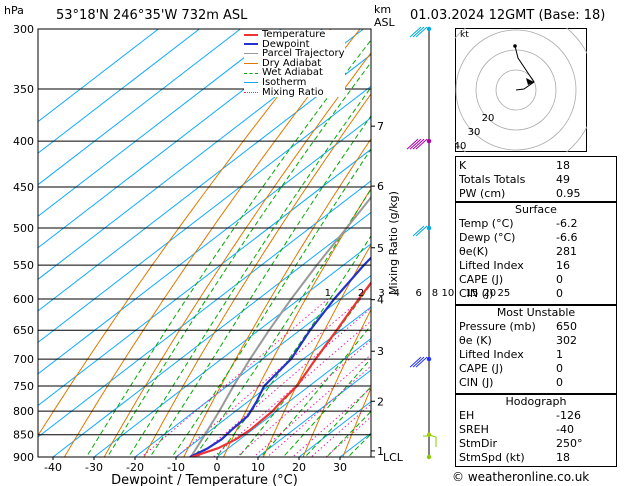  What do you see at coordinates (135, 467) in the screenshot?
I see `x-tick-label: -20` at bounding box center [135, 467].